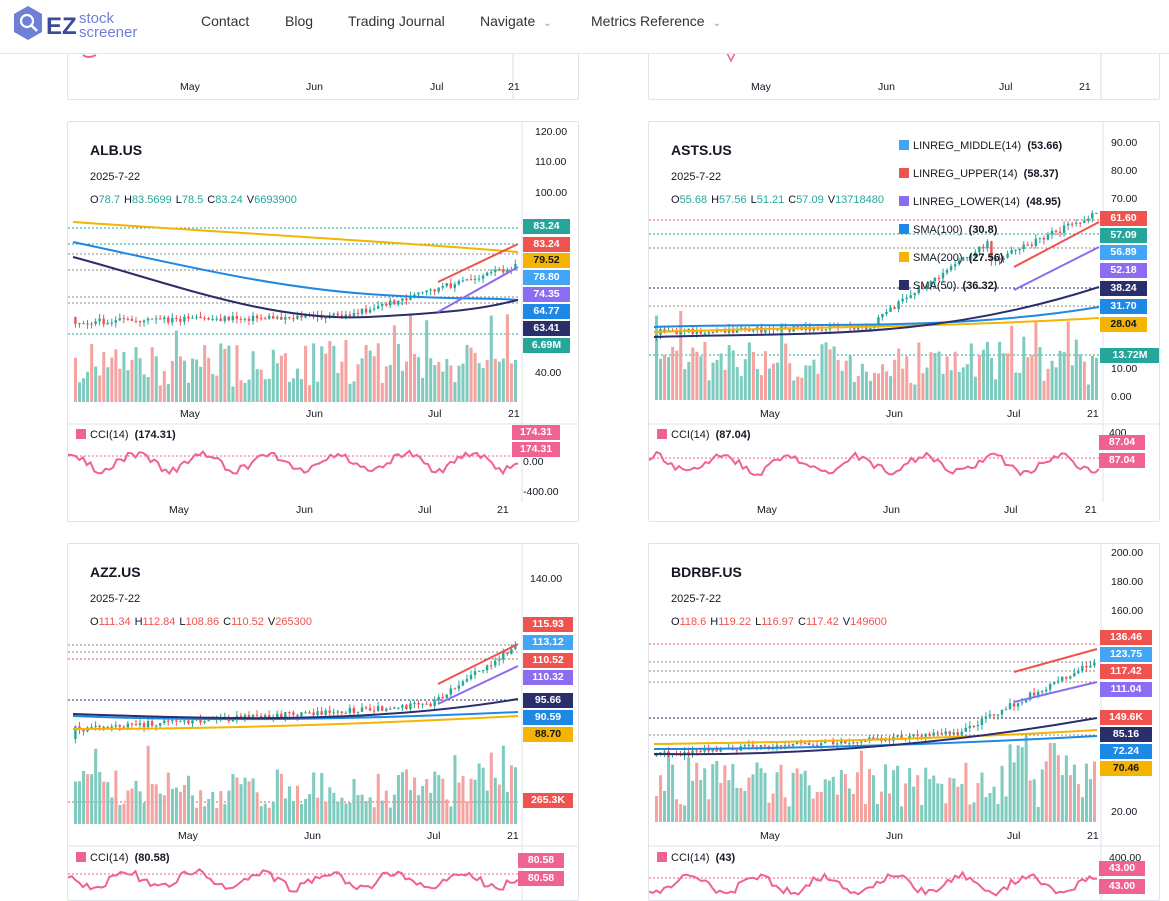  What do you see at coordinates (656, 22) in the screenshot?
I see `nav-metrics-reference: Metrics Reference ⌄` at bounding box center [656, 22].